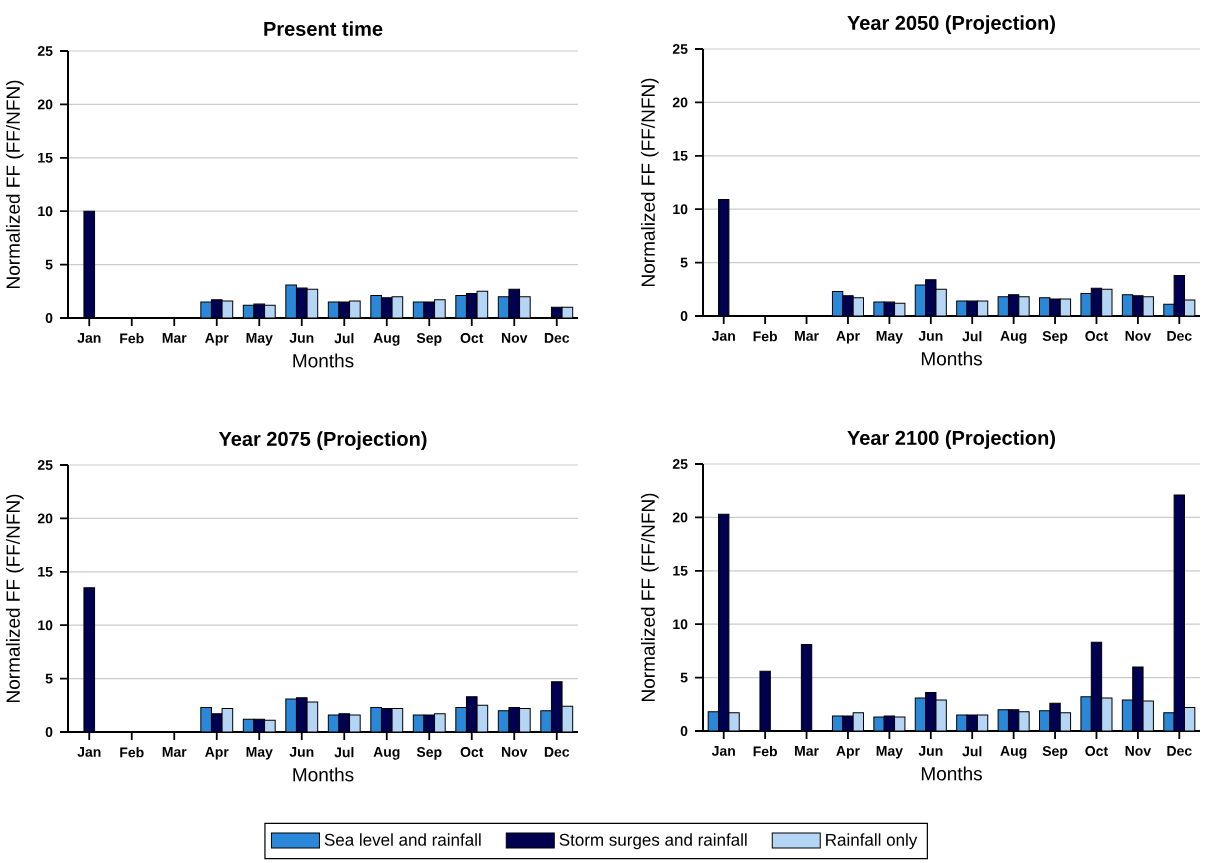  I want to click on legend-label: Storm surges and rainfall, so click(653, 841).